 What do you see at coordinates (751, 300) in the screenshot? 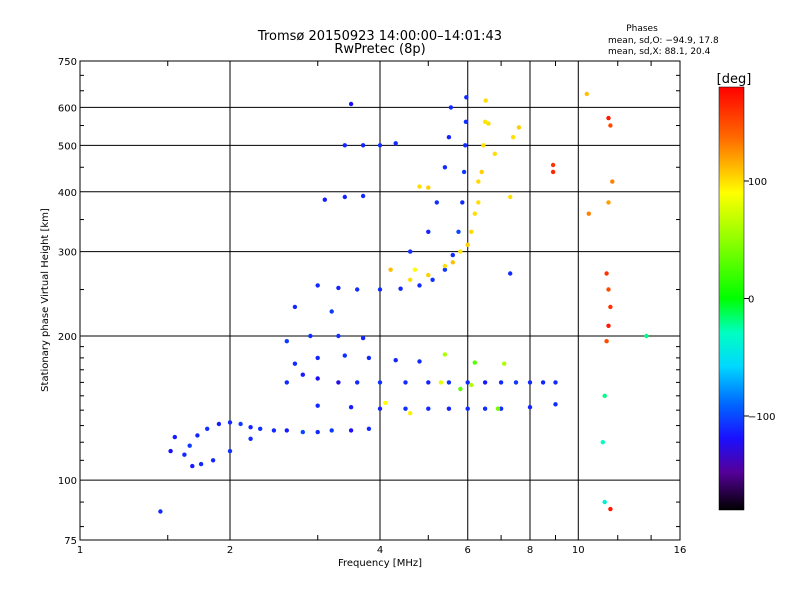
I see `colorbar-tick-label: 0` at bounding box center [751, 300].